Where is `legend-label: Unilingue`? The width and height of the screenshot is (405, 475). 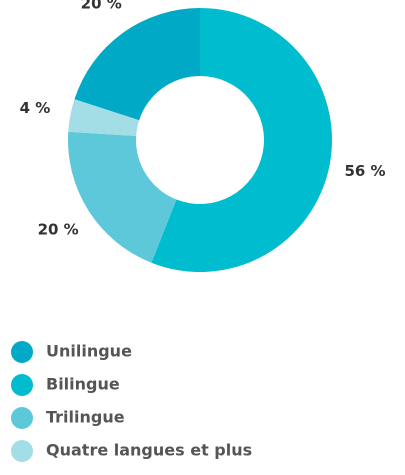
legend-label: Unilingue is located at coordinates (89, 351).